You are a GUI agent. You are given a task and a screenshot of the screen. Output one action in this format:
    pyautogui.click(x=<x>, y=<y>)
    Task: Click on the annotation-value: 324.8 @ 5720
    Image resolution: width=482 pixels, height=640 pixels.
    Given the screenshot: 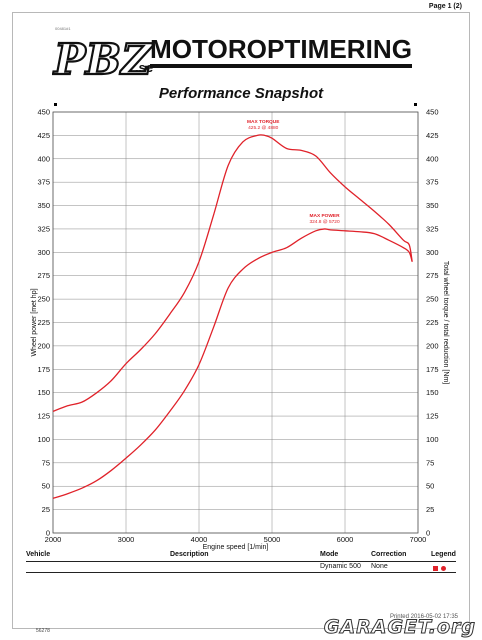 What is the action you would take?
    pyautogui.click(x=324, y=222)
    